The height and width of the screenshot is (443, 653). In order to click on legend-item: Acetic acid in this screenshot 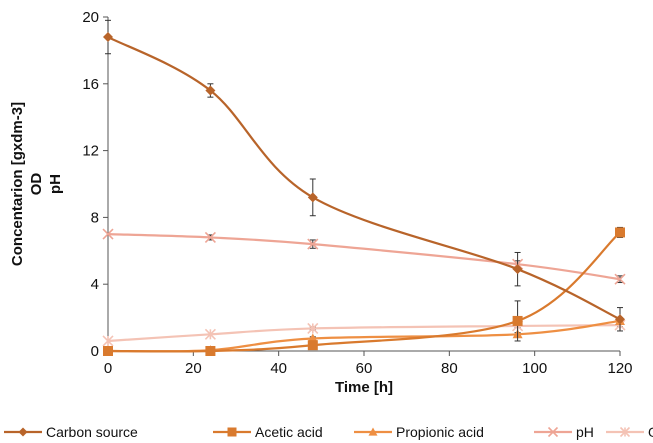, I will do `click(268, 432)`.